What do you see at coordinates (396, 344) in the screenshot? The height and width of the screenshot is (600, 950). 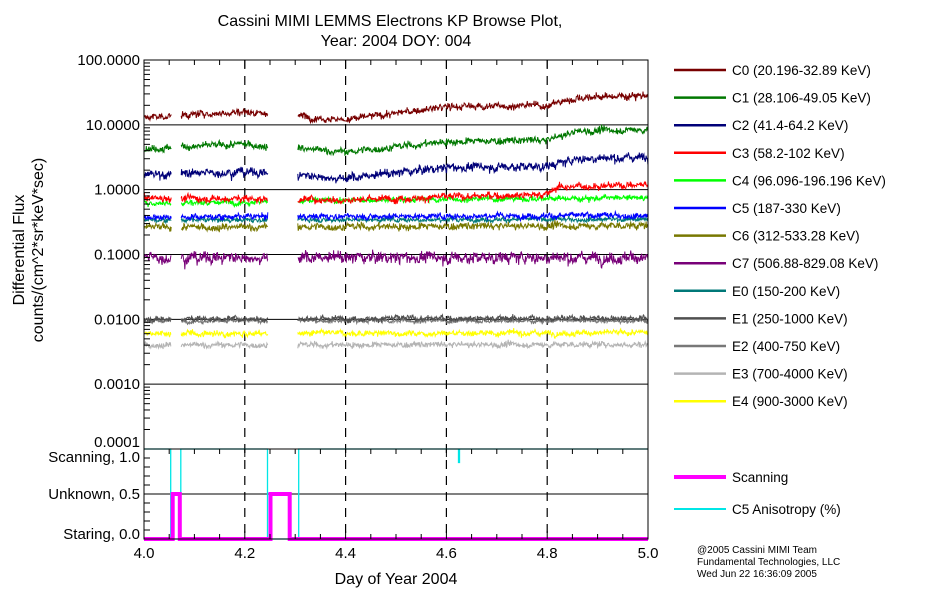 I see `series-line-e3` at bounding box center [396, 344].